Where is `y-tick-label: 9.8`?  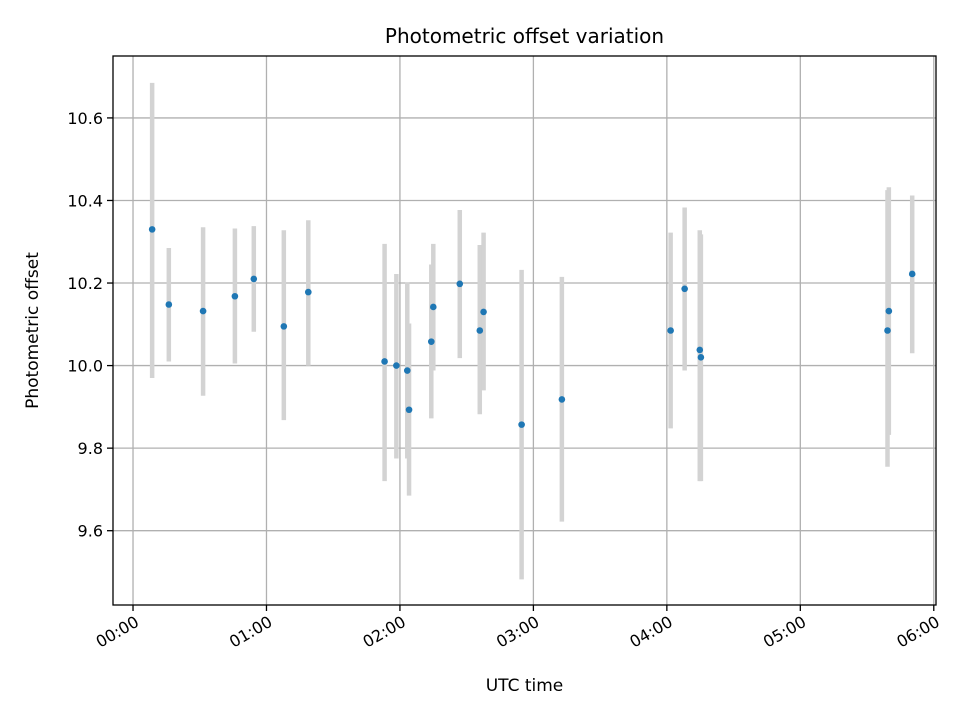 y-tick-label: 9.8 is located at coordinates (90, 448).